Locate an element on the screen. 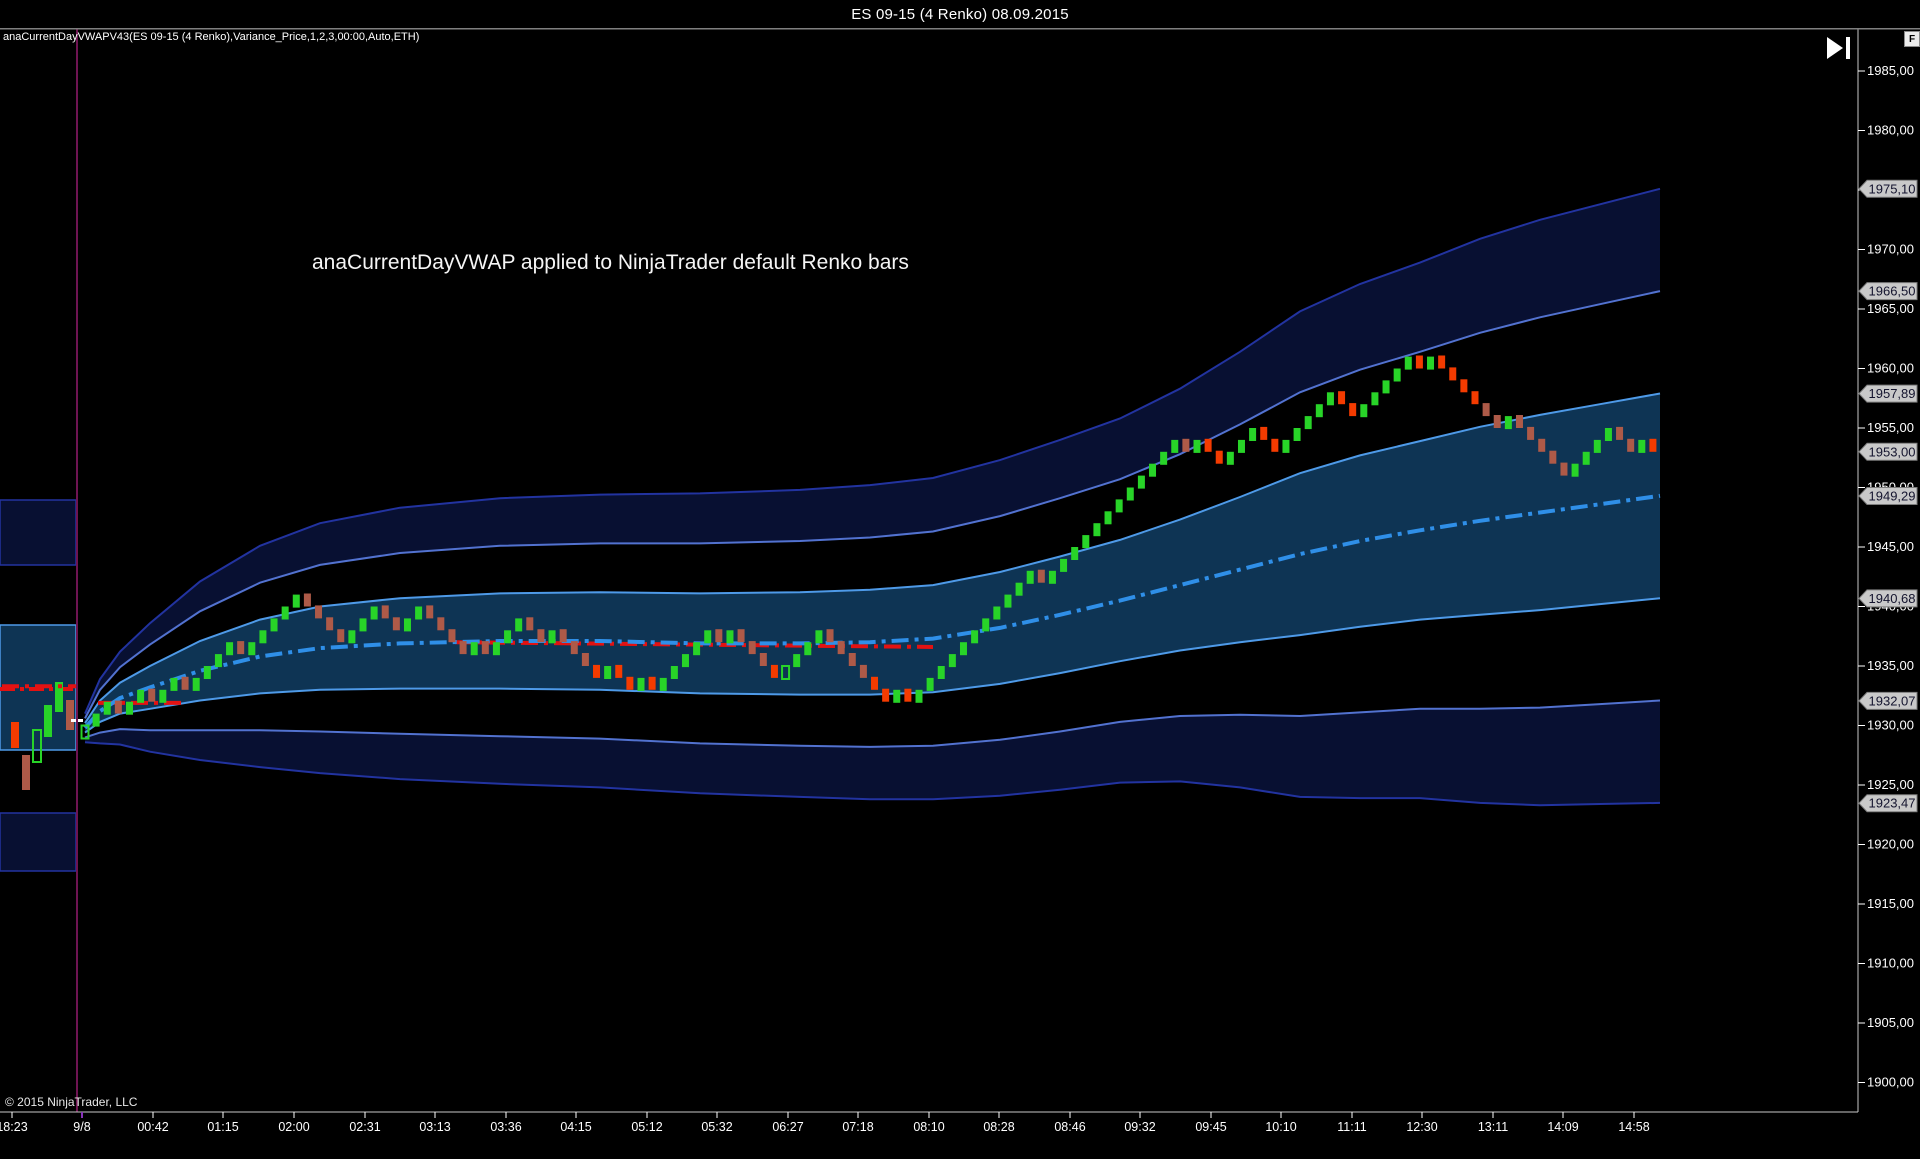 This screenshot has width=1920, height=1159. price-marker: 1966,50 is located at coordinates (1888, 291).